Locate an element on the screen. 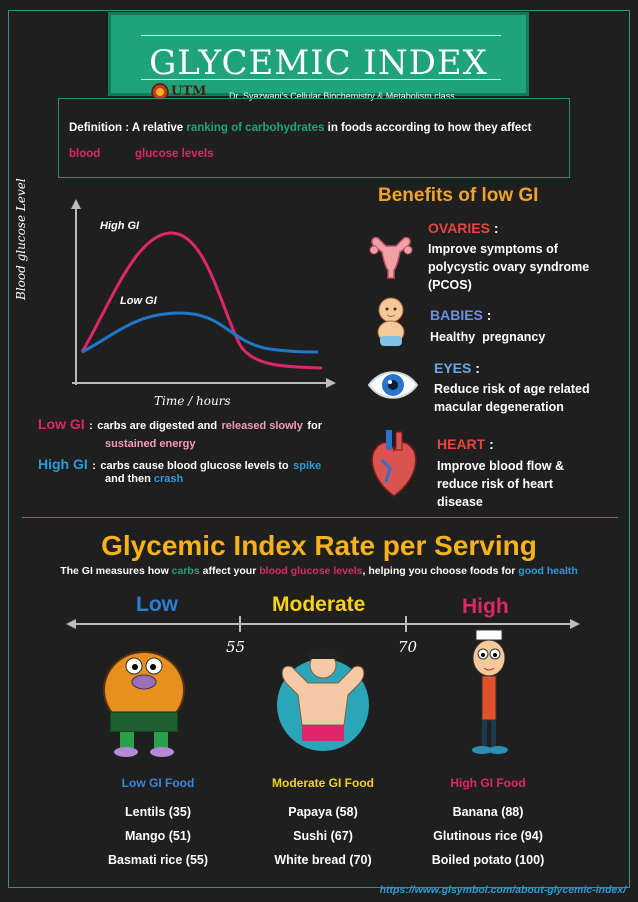  title-rule-bottom is located at coordinates (321, 79).